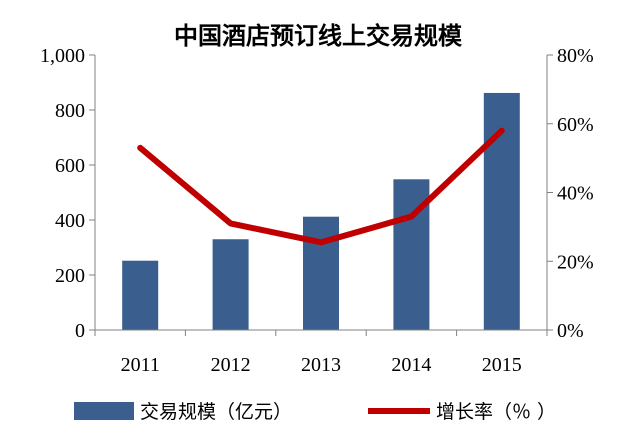 This screenshot has height=443, width=624. I want to click on y-left-tick-label: 0, so click(80, 331).